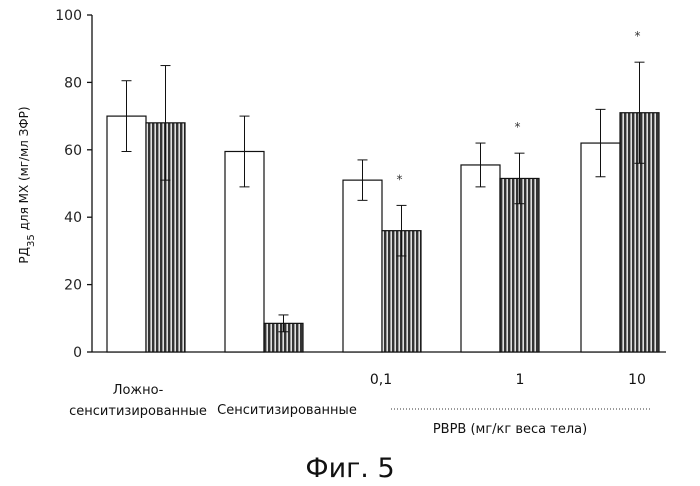 This screenshot has width=700, height=486. What do you see at coordinates (519, 265) in the screenshot?
I see `bar-hatched` at bounding box center [519, 265].